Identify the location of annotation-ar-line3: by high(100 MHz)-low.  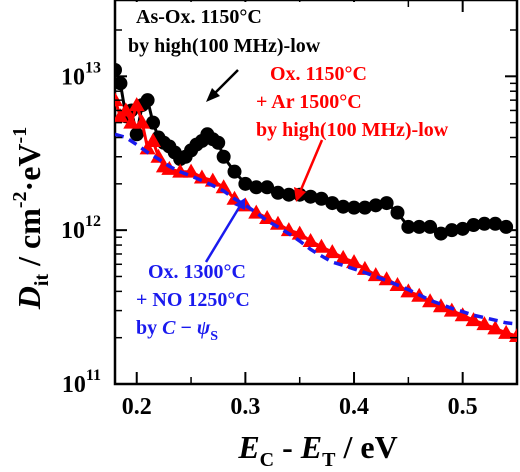
(352, 130).